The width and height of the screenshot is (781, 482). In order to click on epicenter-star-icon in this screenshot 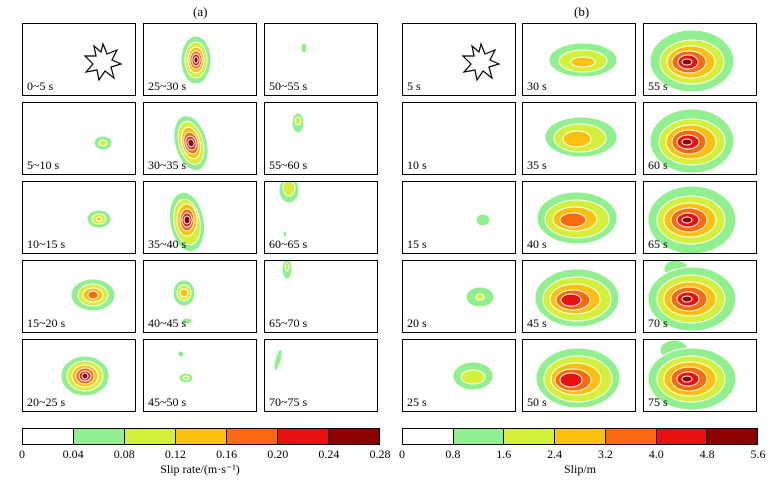, I will do `click(481, 62)`.